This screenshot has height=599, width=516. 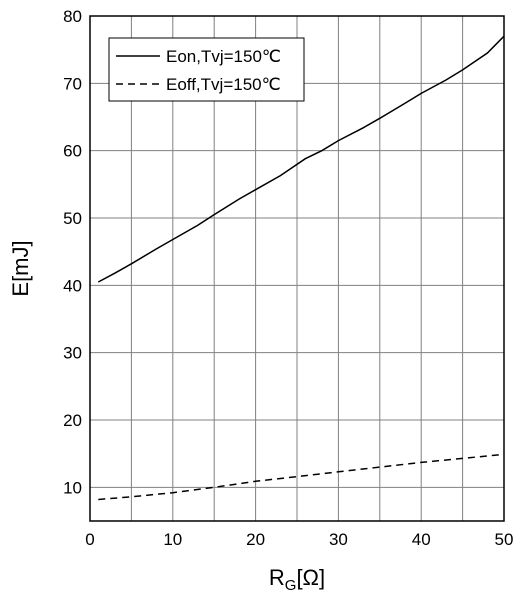 I want to click on x-tick-labels: 0 10 20 30 40 50, so click(x=299, y=539).